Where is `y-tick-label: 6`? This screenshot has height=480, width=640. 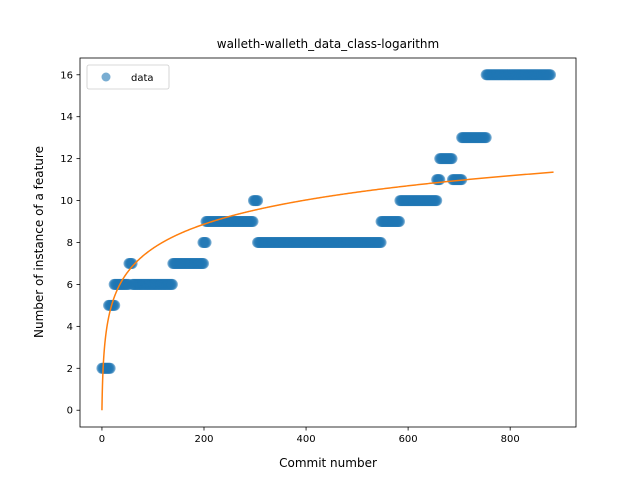 y-tick-label: 6 is located at coordinates (70, 285).